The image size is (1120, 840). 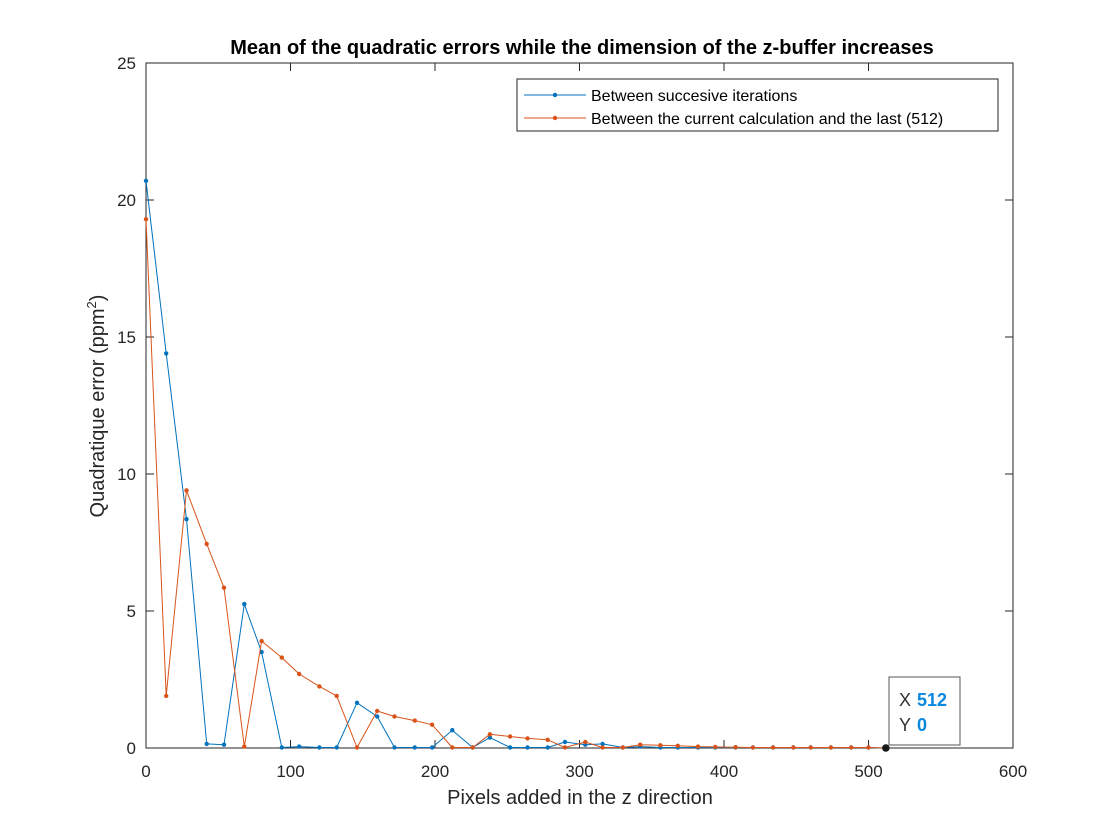 What do you see at coordinates (98, 298) in the screenshot?
I see `y-axis-title-close: )` at bounding box center [98, 298].